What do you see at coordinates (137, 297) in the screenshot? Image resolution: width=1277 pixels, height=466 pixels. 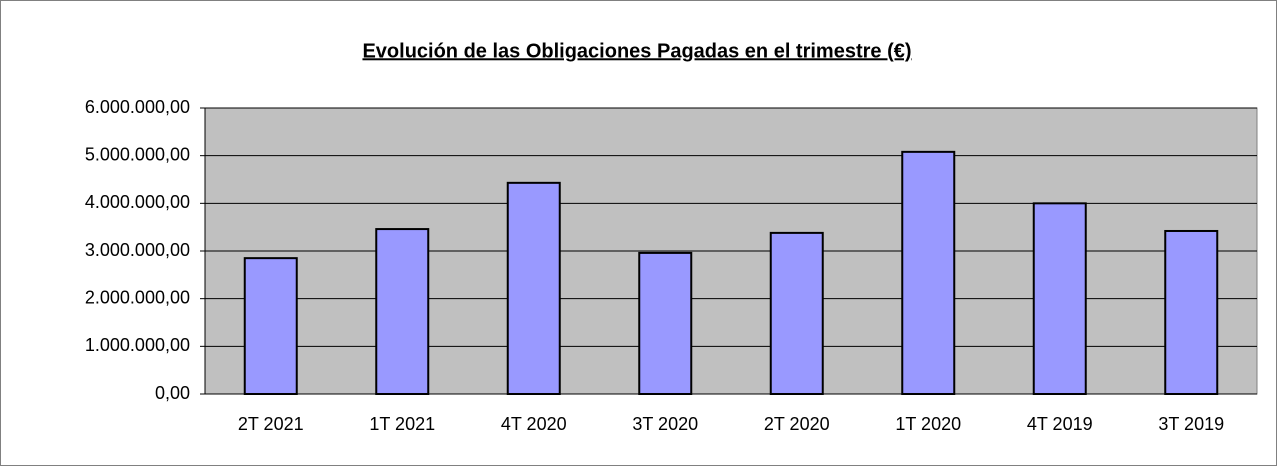 I see `y-tick-label: 2.000.000,00` at bounding box center [137, 297].